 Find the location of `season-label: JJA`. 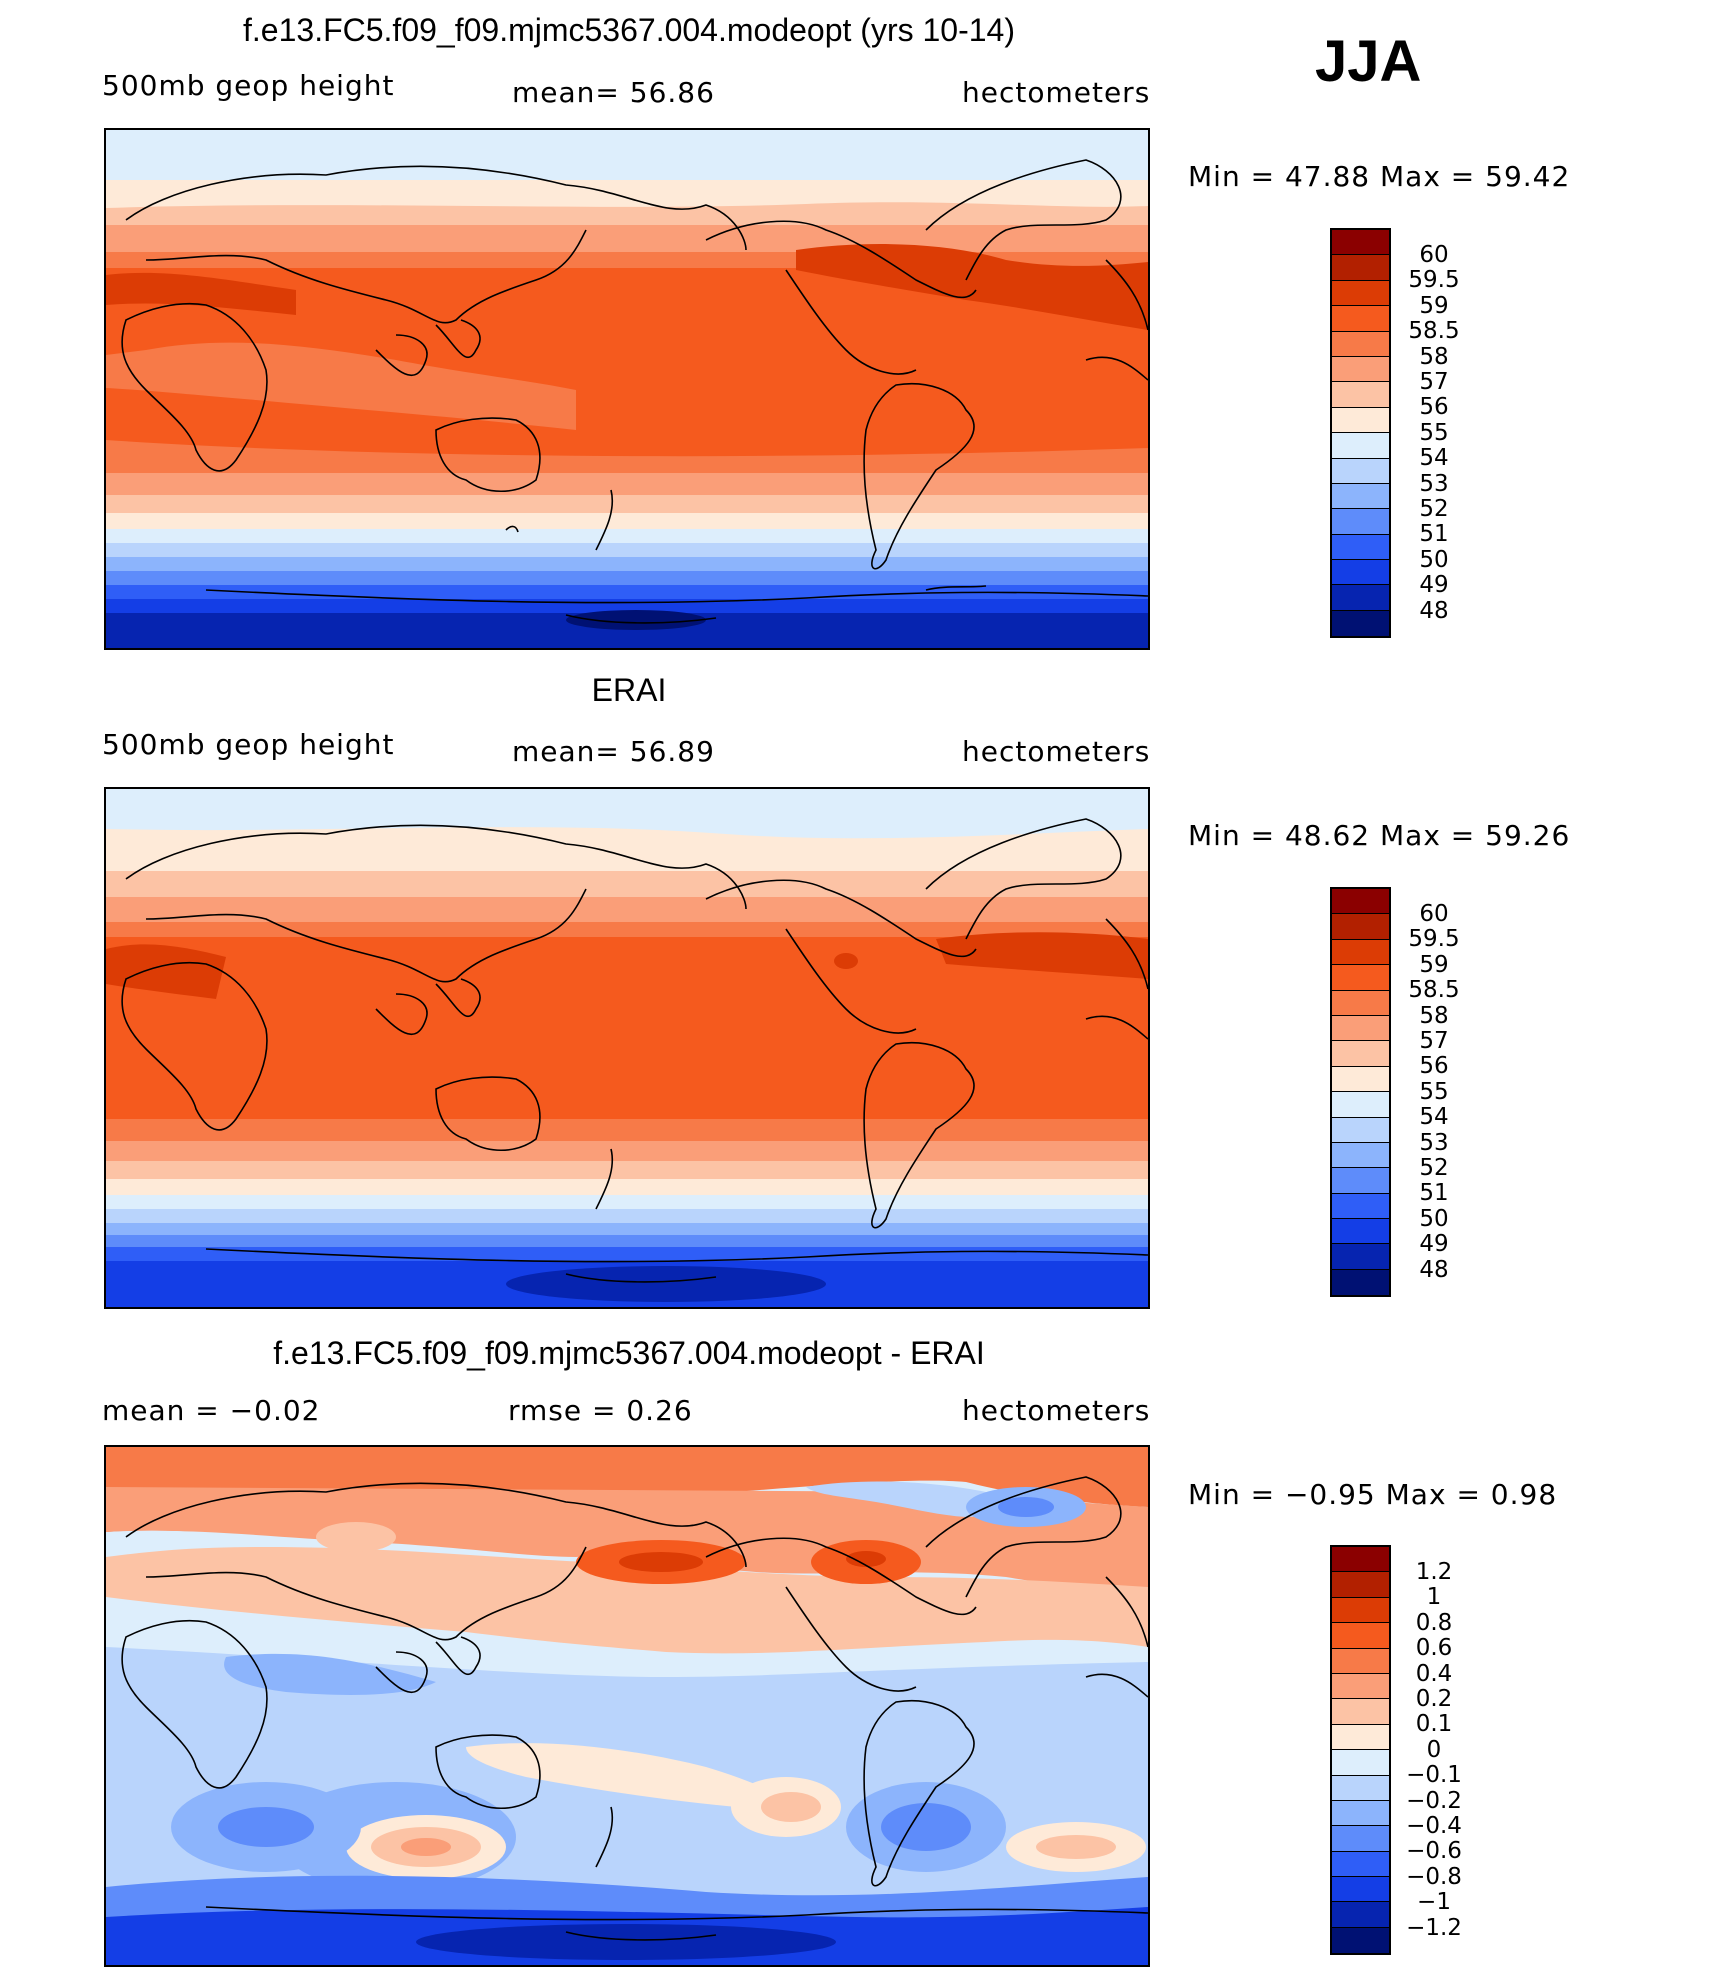

season-label: JJA is located at coordinates (1368, 61).